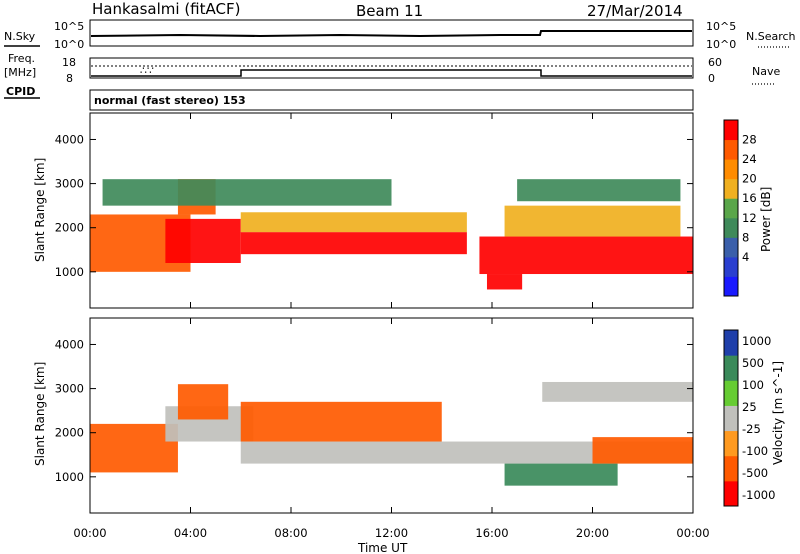  I want to click on time-tick-label: 20:00, so click(592, 533).